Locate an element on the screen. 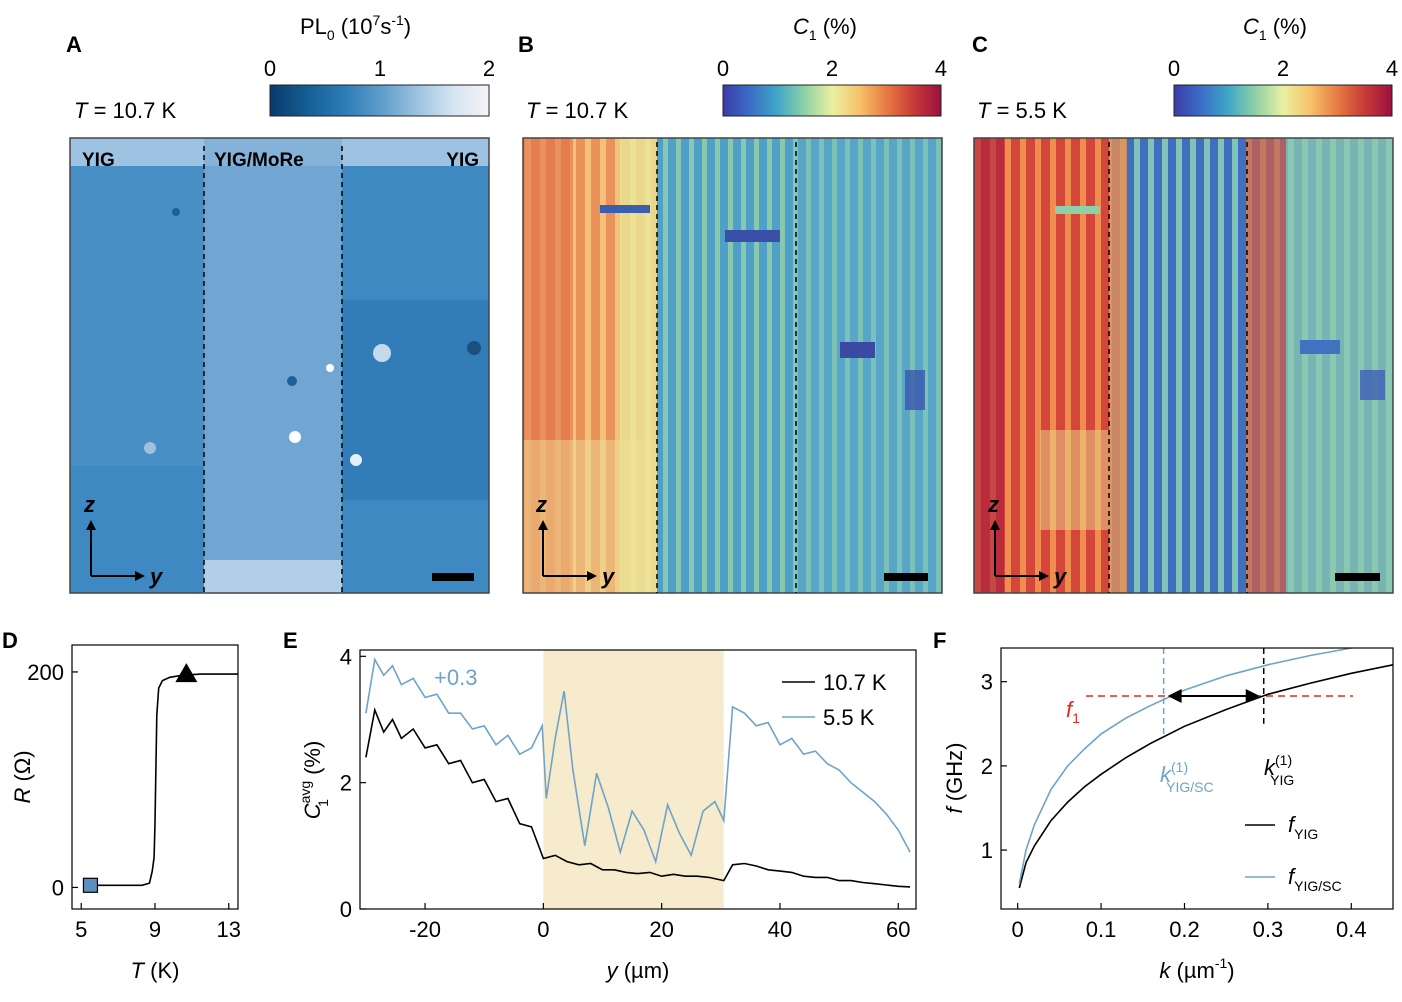 The image size is (1402, 1002). y-axis-label-d-unit: (Ω) is located at coordinates (22, 768).